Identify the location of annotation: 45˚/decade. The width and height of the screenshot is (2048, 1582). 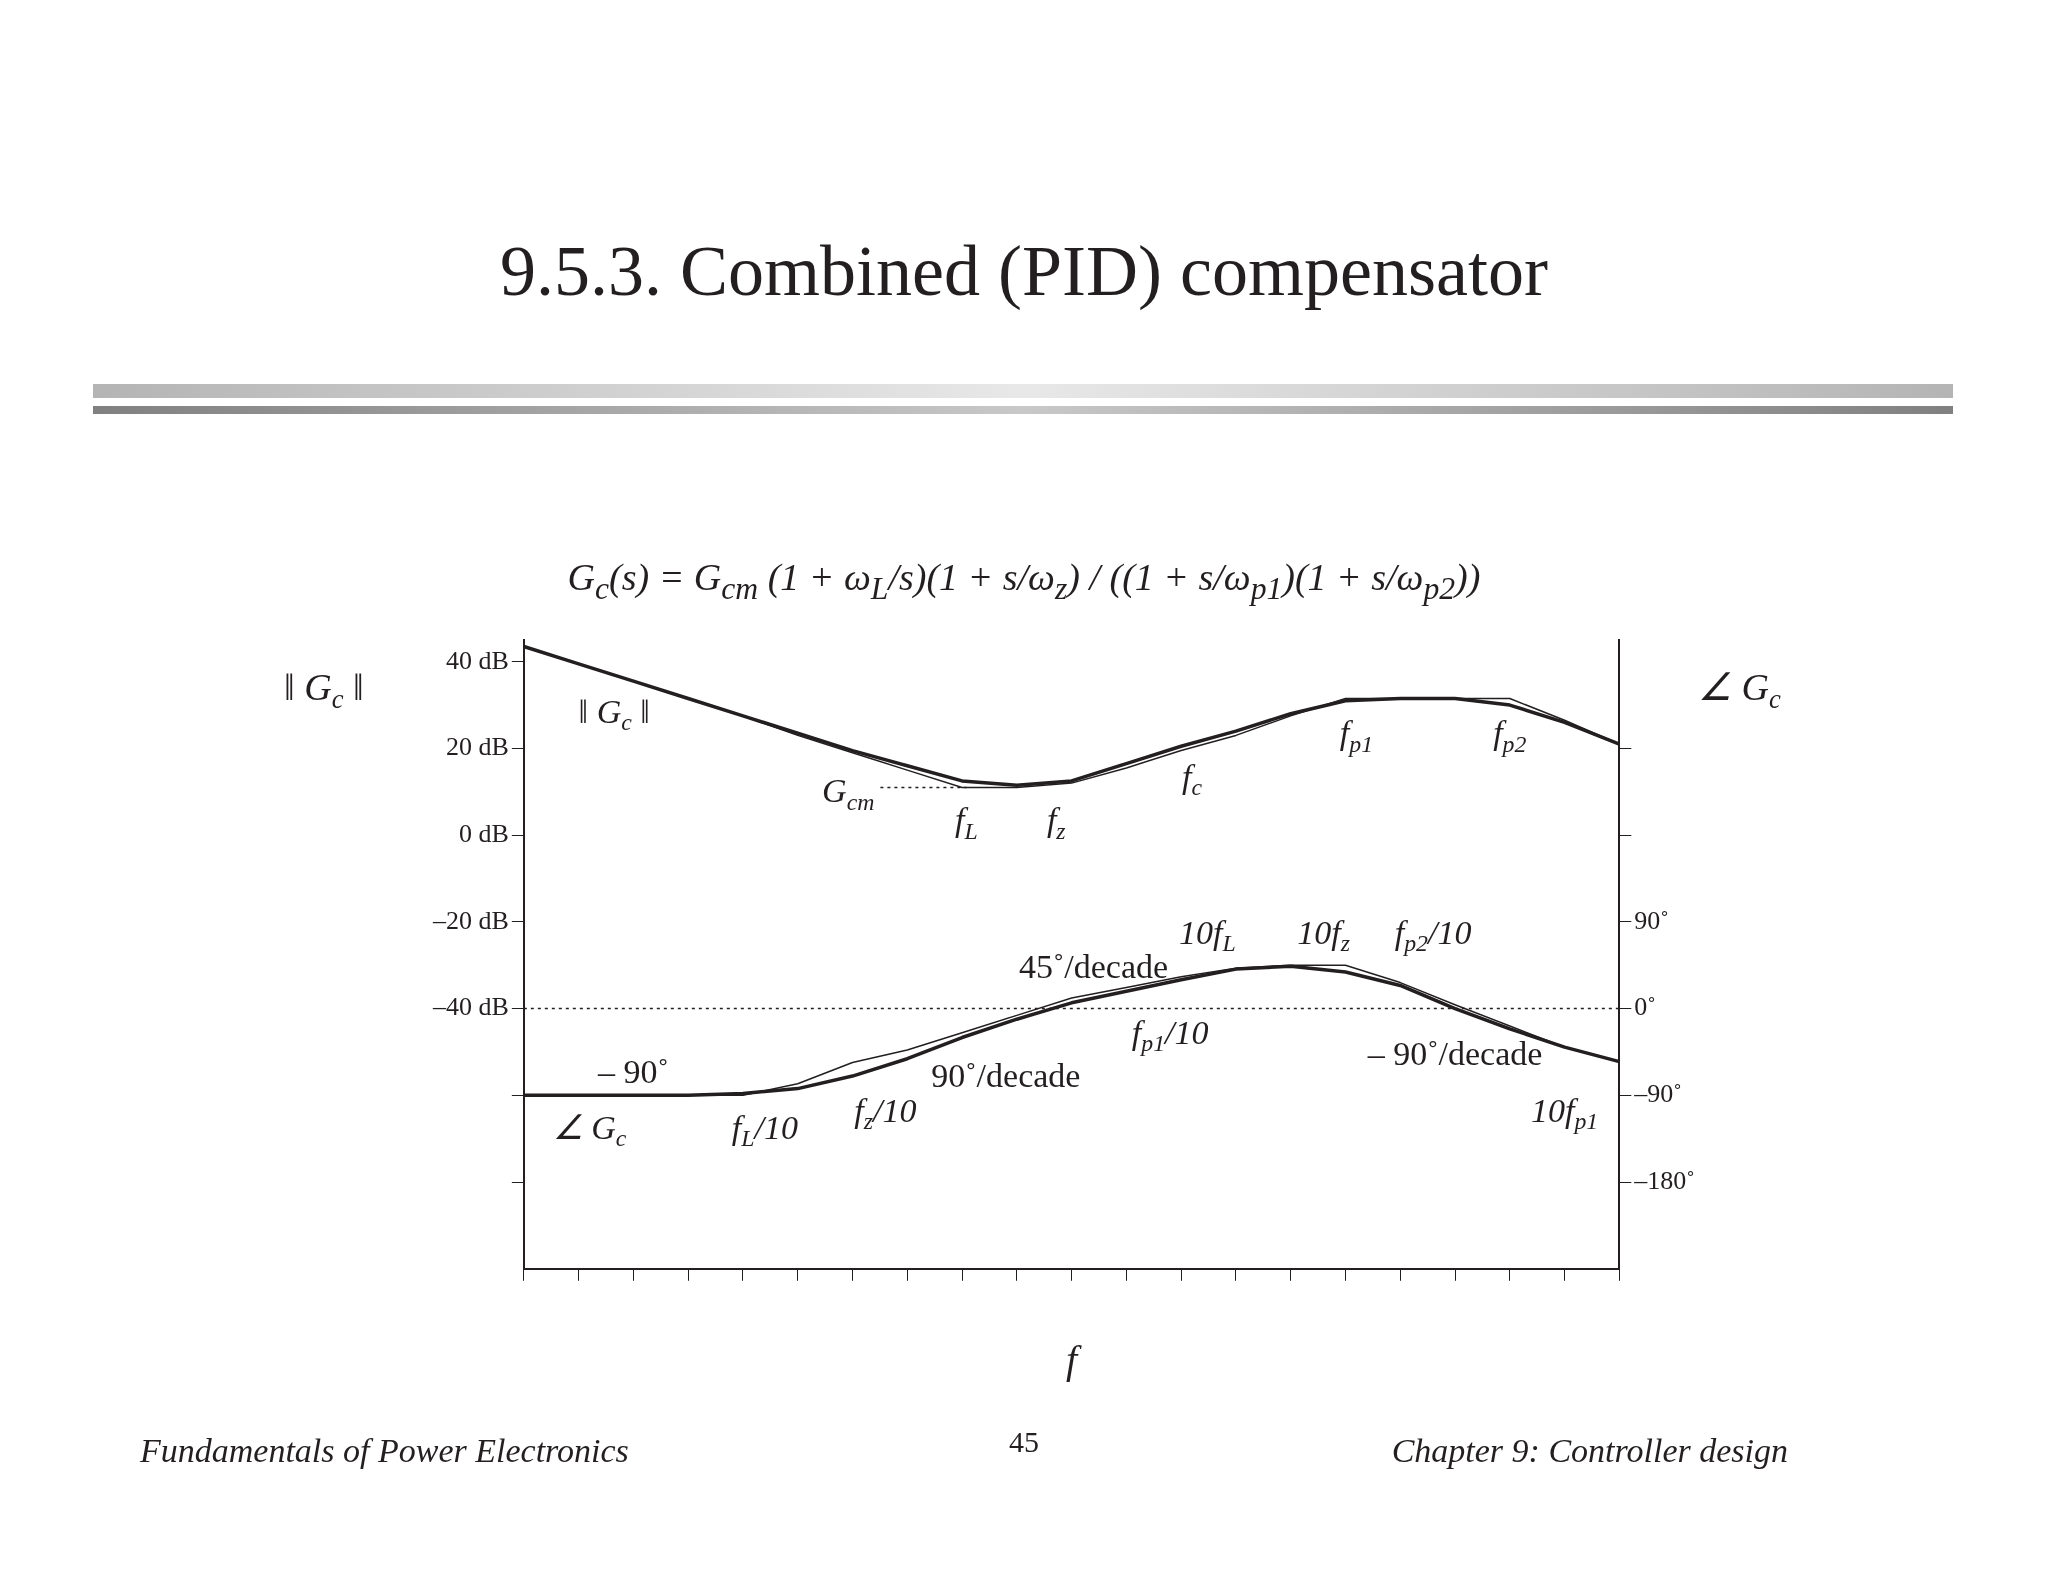
(1093, 967).